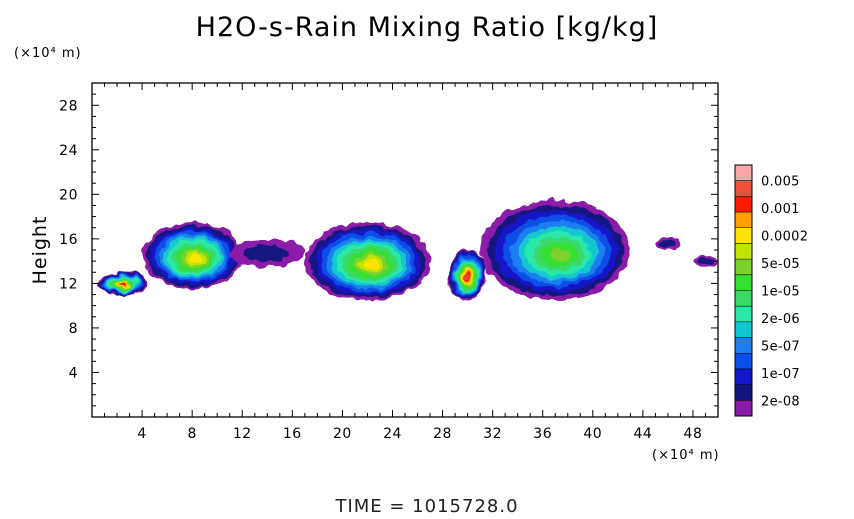 The width and height of the screenshot is (854, 519). What do you see at coordinates (780, 182) in the screenshot?
I see `colorbar-label: 0.005` at bounding box center [780, 182].